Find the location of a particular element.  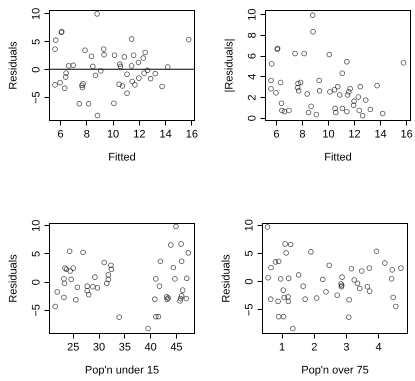

x-tick-label: 25 is located at coordinates (73, 348).